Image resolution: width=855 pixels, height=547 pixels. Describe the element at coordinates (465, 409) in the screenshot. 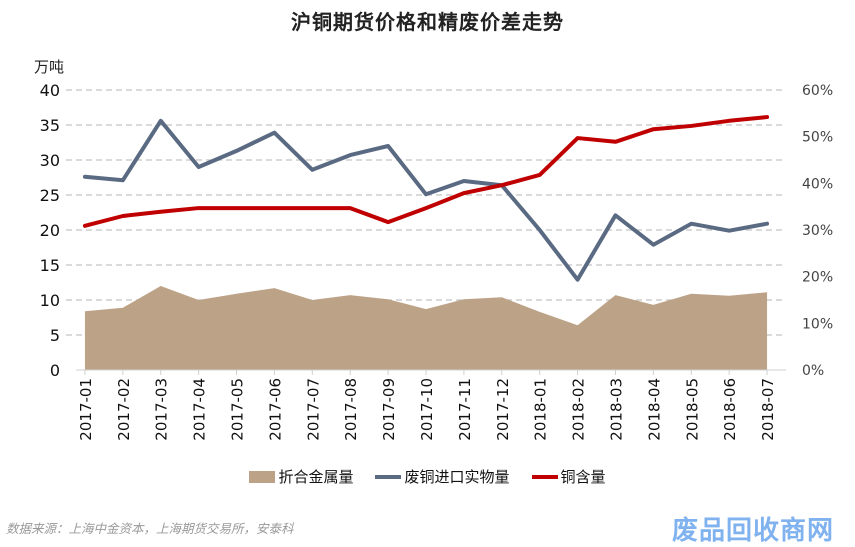

I see `x-tick-label: 2017-11` at that location.